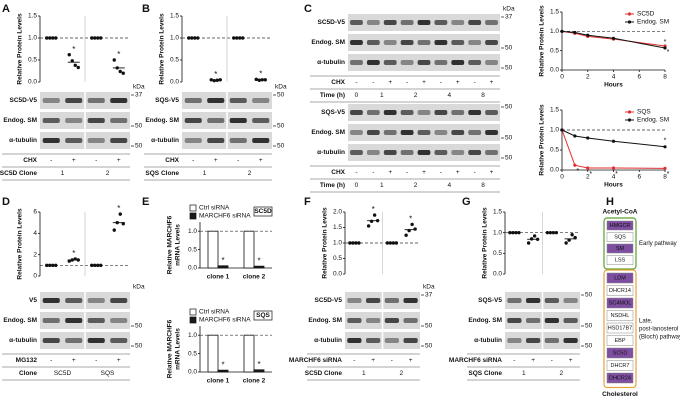  I want to click on title-box, so click(263, 211).